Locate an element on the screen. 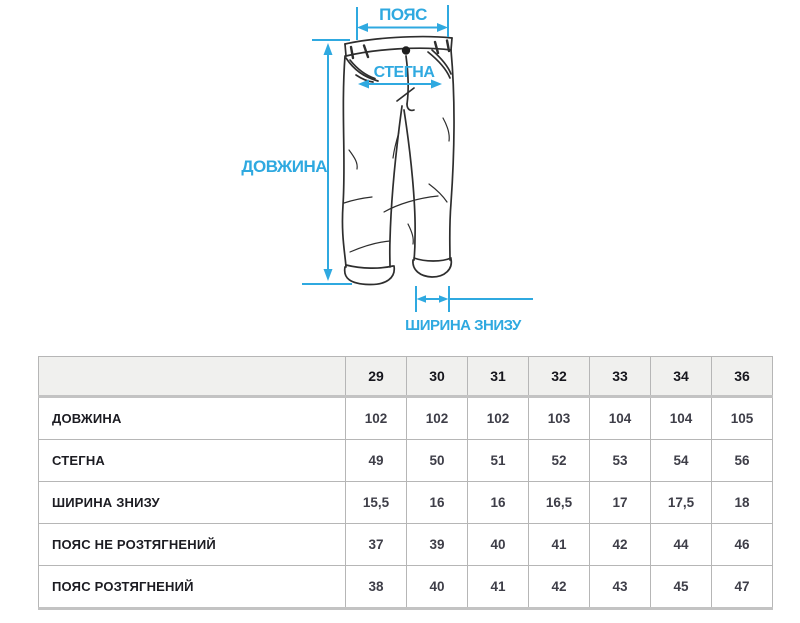 This screenshot has width=800, height=623. length-label: ДОВЖИНА is located at coordinates (284, 166).